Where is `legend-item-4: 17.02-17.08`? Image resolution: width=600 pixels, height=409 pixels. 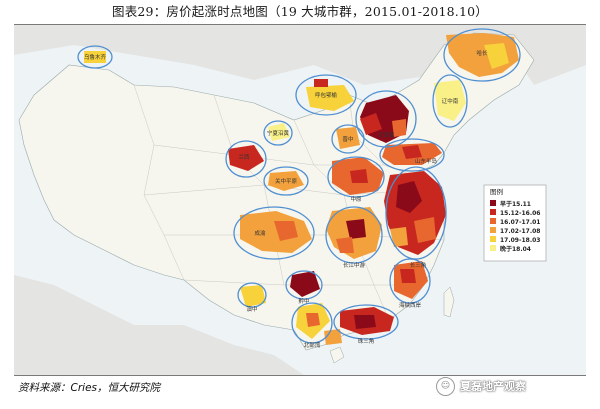 legend-item-4: 17.02-17.08 is located at coordinates (515, 231).